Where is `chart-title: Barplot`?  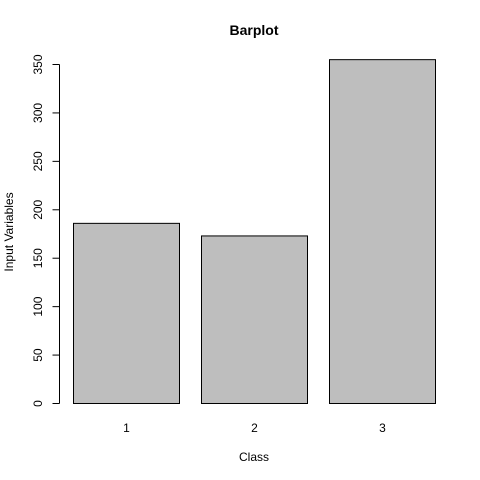 chart-title: Barplot is located at coordinates (254, 30).